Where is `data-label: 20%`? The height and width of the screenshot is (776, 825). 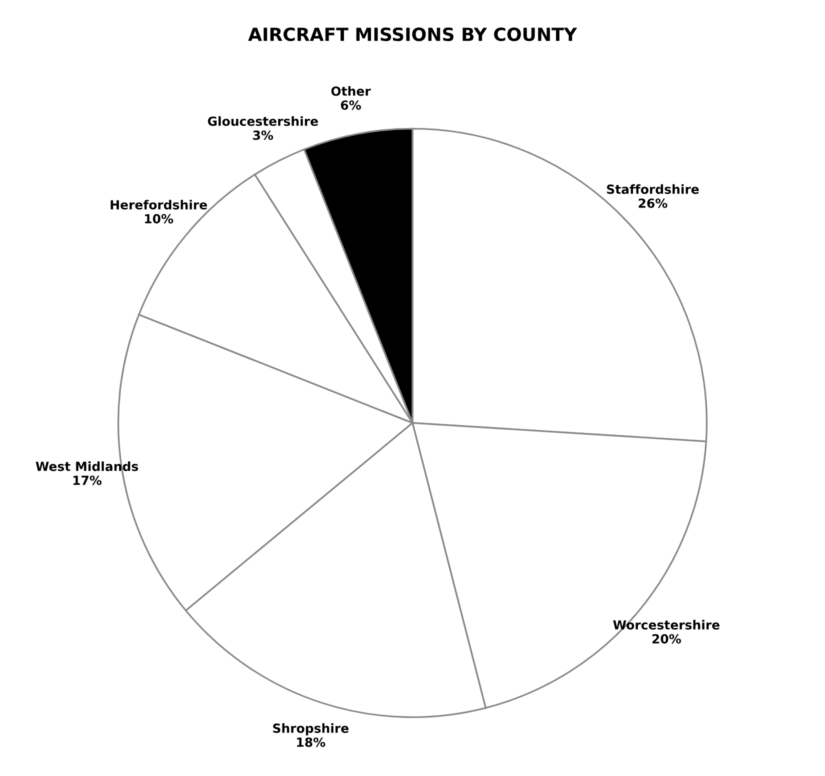
data-label: 20% is located at coordinates (666, 639).